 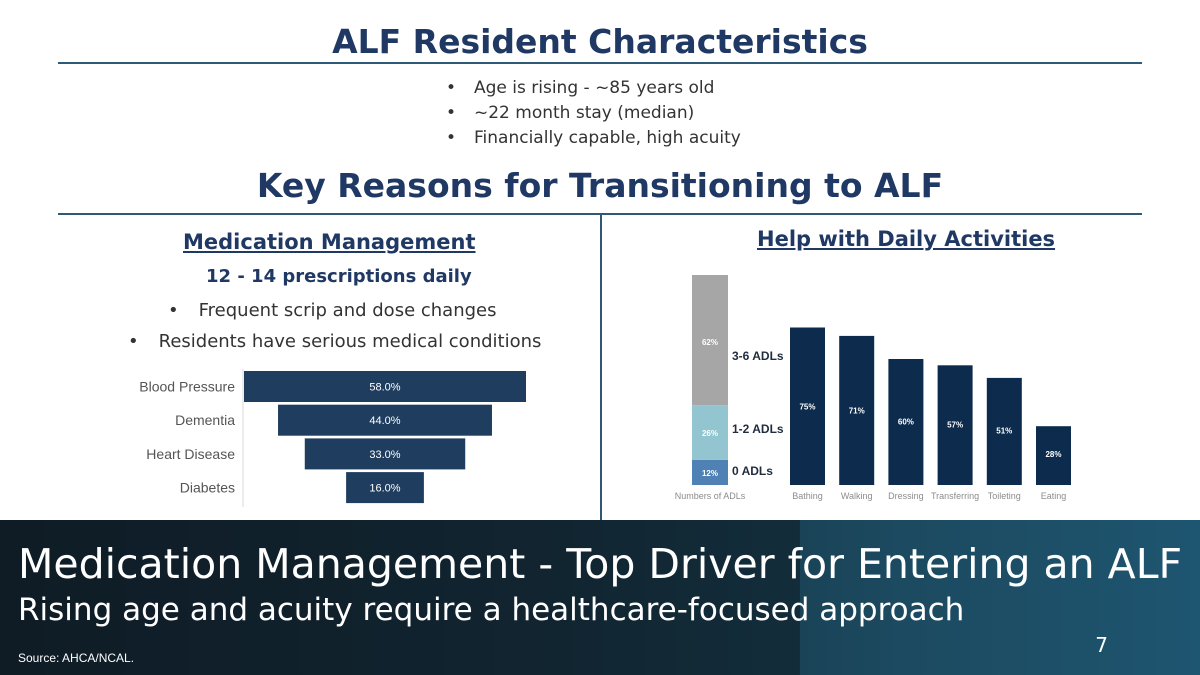 I want to click on data-label: 60%, so click(x=906, y=422).